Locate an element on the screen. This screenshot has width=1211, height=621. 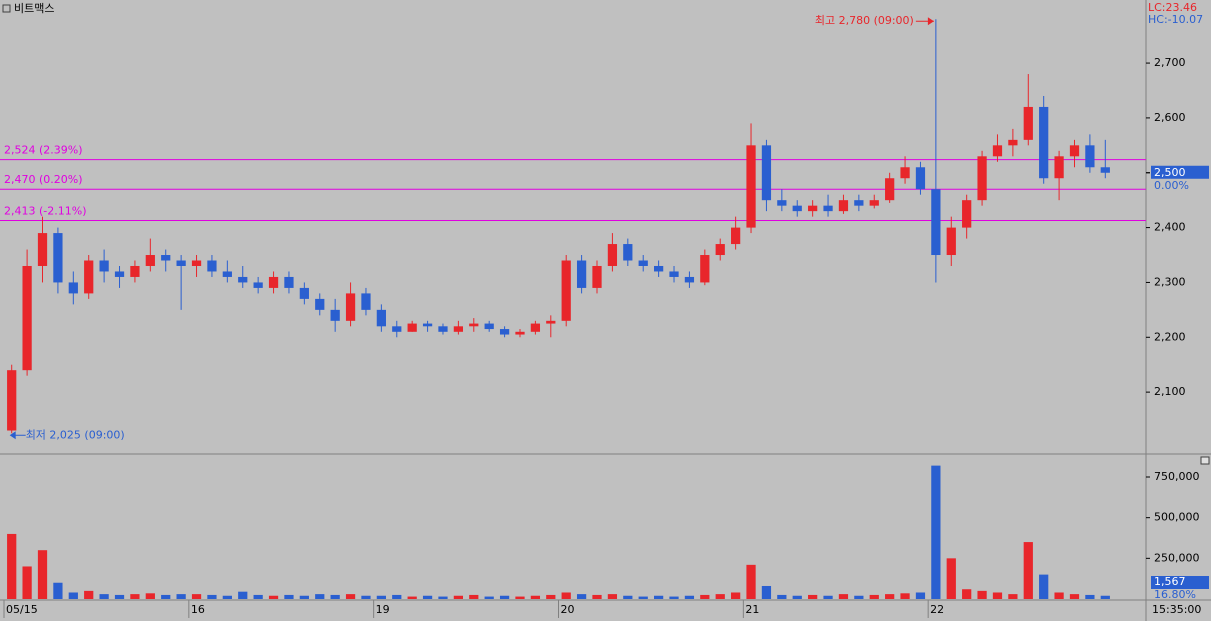
last-price-label: 2,500 is located at coordinates (1170, 172).